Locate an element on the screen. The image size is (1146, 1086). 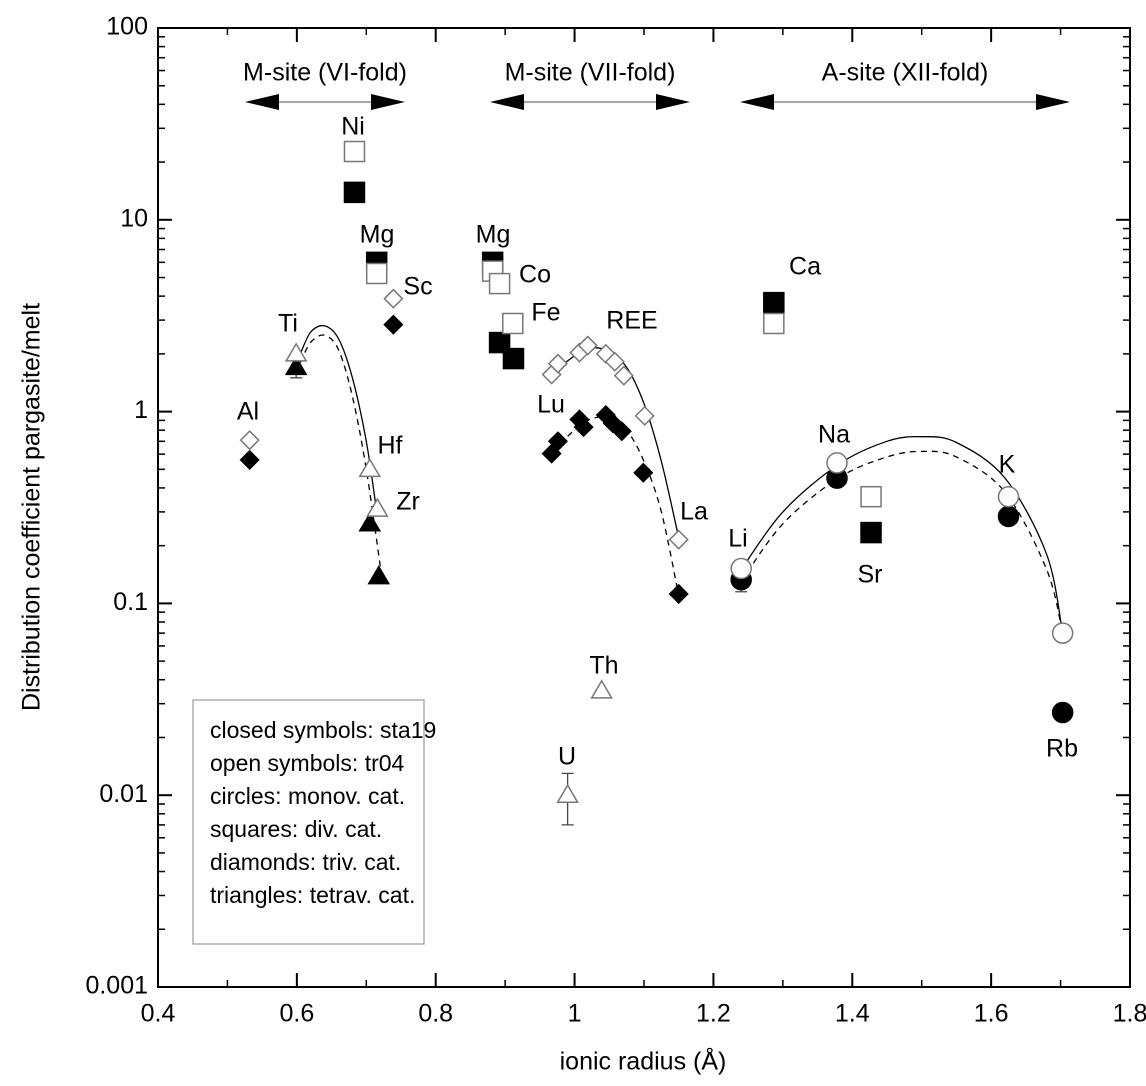
point-label: U is located at coordinates (567, 757).